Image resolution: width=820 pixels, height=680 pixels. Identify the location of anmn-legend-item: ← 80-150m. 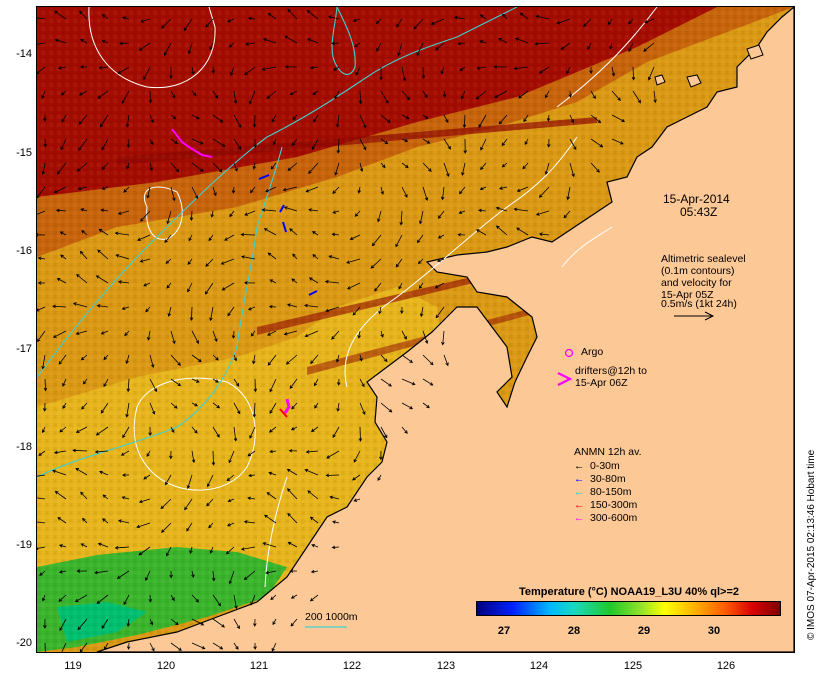
(603, 492).